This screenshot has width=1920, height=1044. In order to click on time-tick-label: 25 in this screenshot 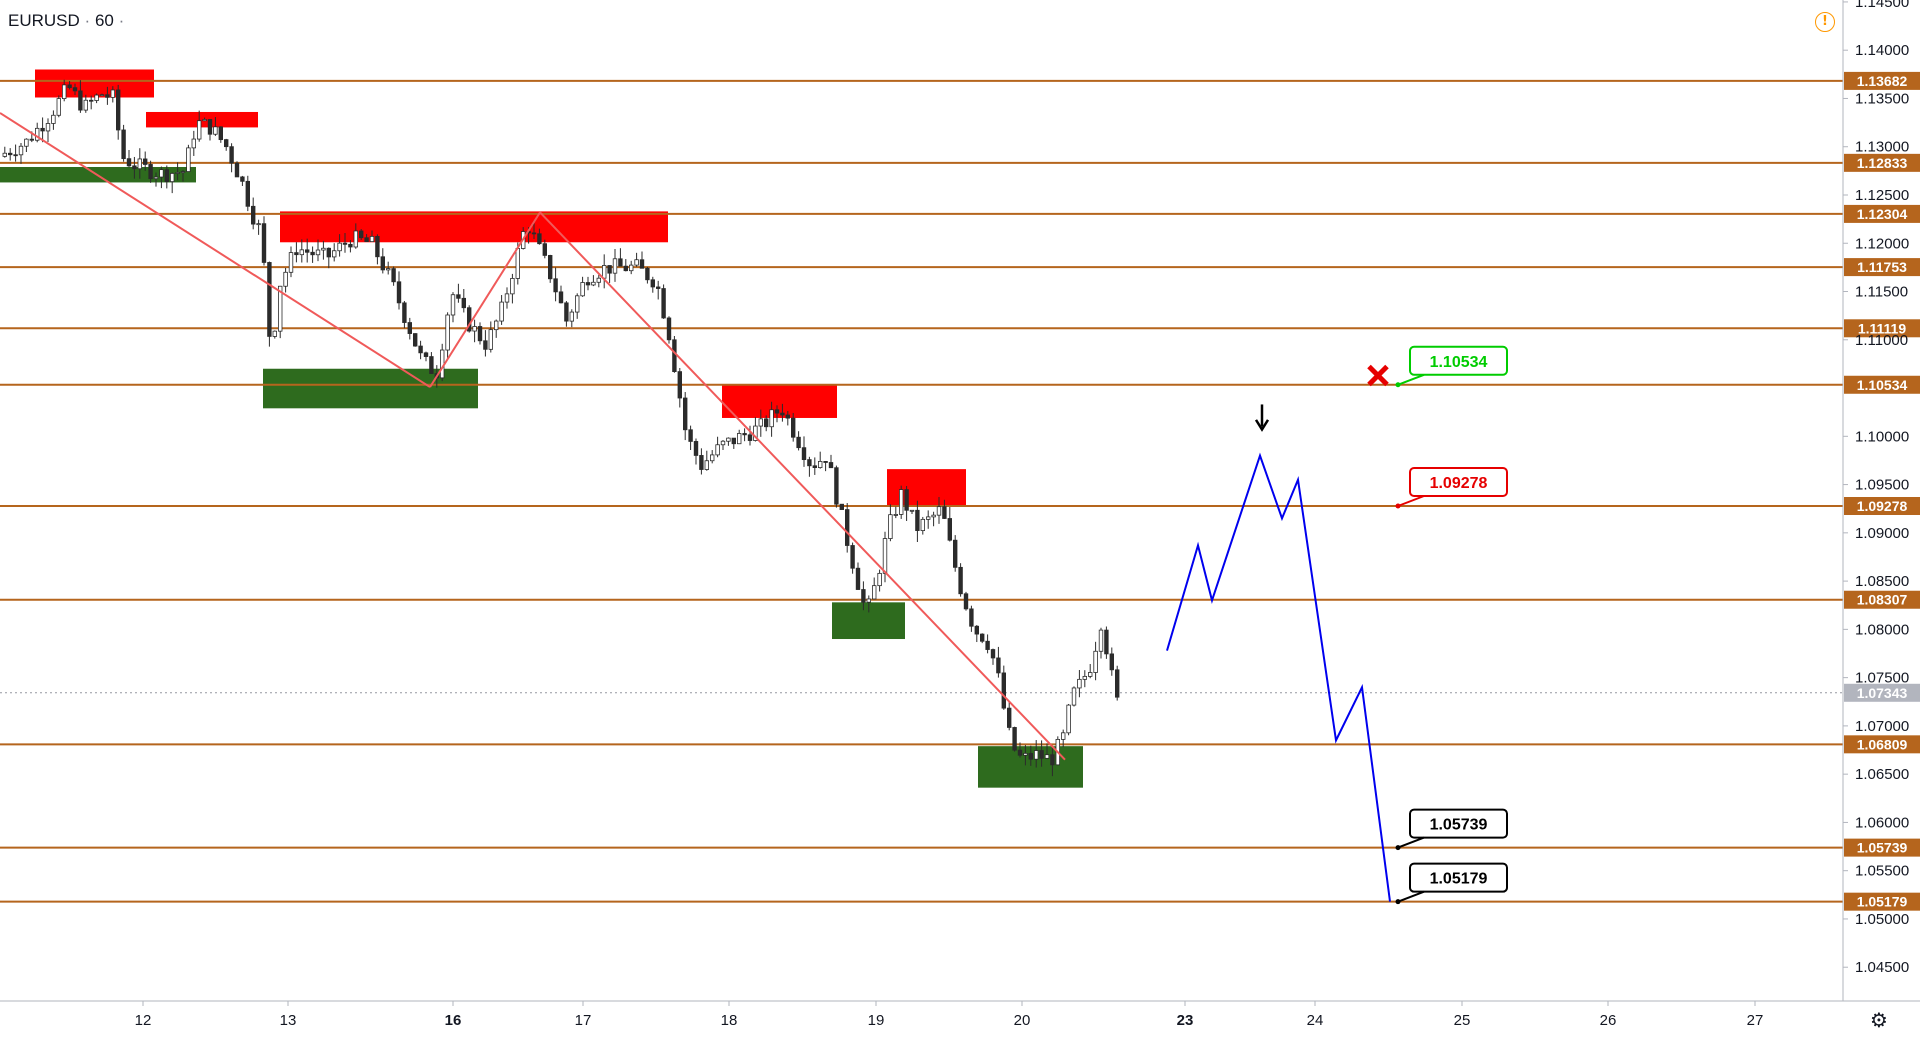, I will do `click(1462, 1020)`.